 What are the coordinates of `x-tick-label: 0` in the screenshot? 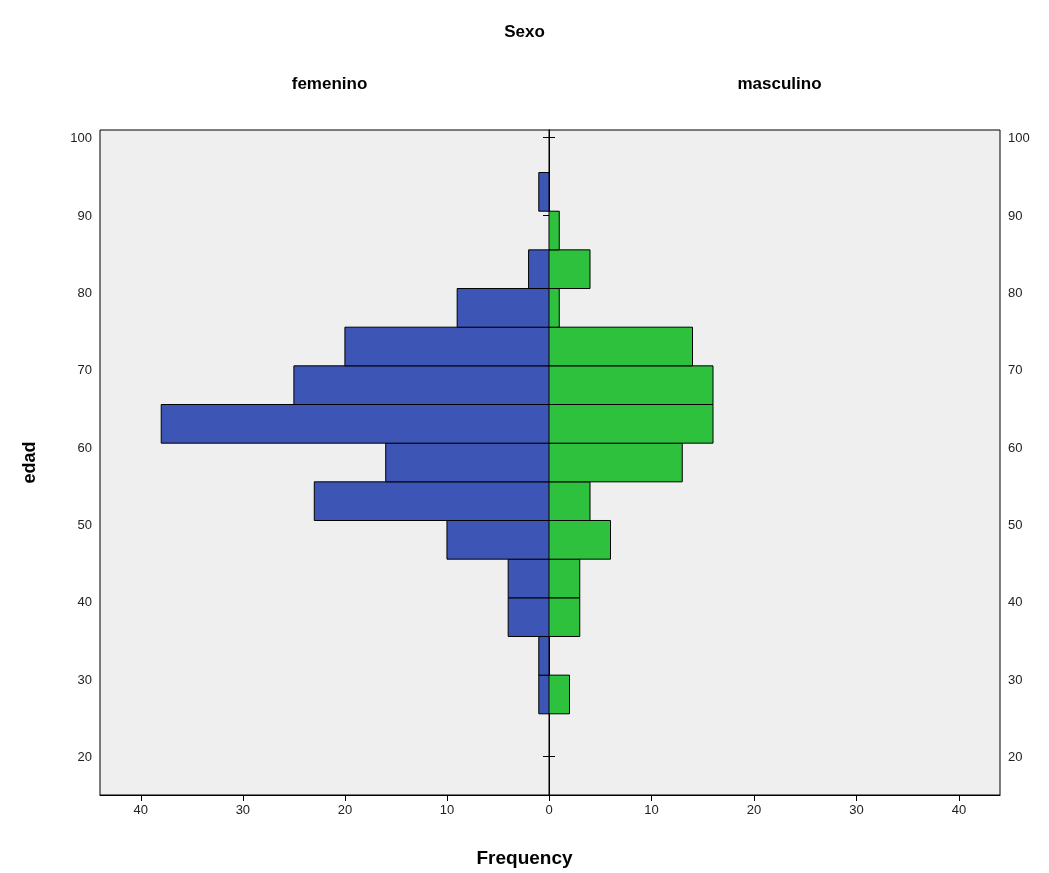 It's located at (549, 809).